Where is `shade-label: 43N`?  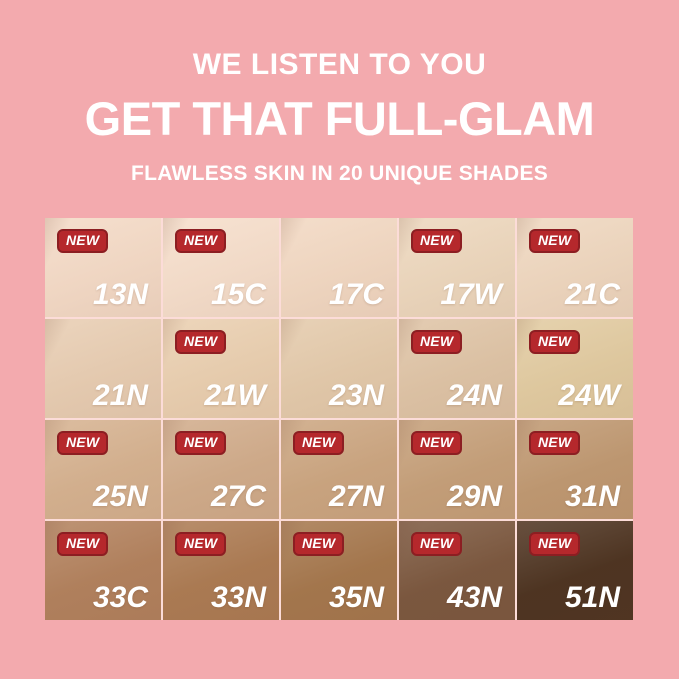
shade-label: 43N is located at coordinates (474, 597).